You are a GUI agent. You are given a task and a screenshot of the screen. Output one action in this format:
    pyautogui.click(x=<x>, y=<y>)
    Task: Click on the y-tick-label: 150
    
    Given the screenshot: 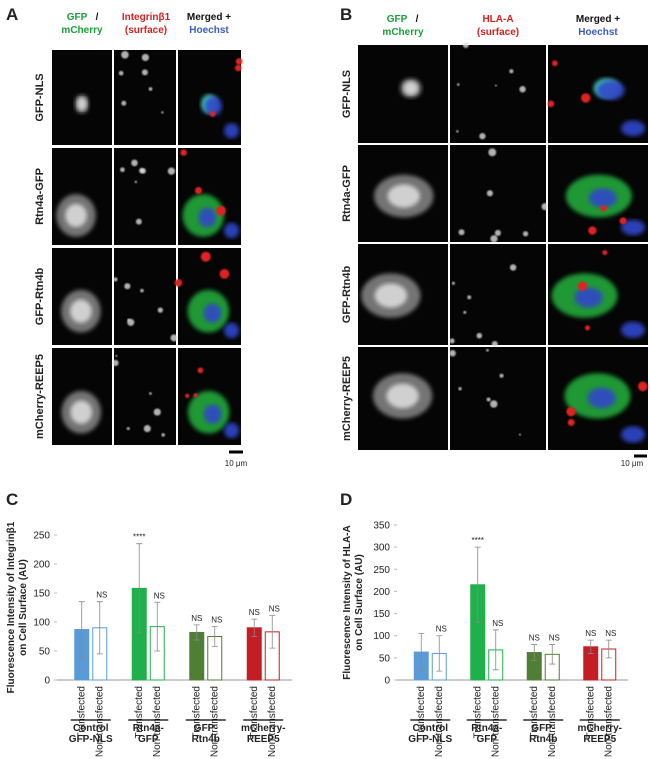 What is the action you would take?
    pyautogui.click(x=381, y=614)
    